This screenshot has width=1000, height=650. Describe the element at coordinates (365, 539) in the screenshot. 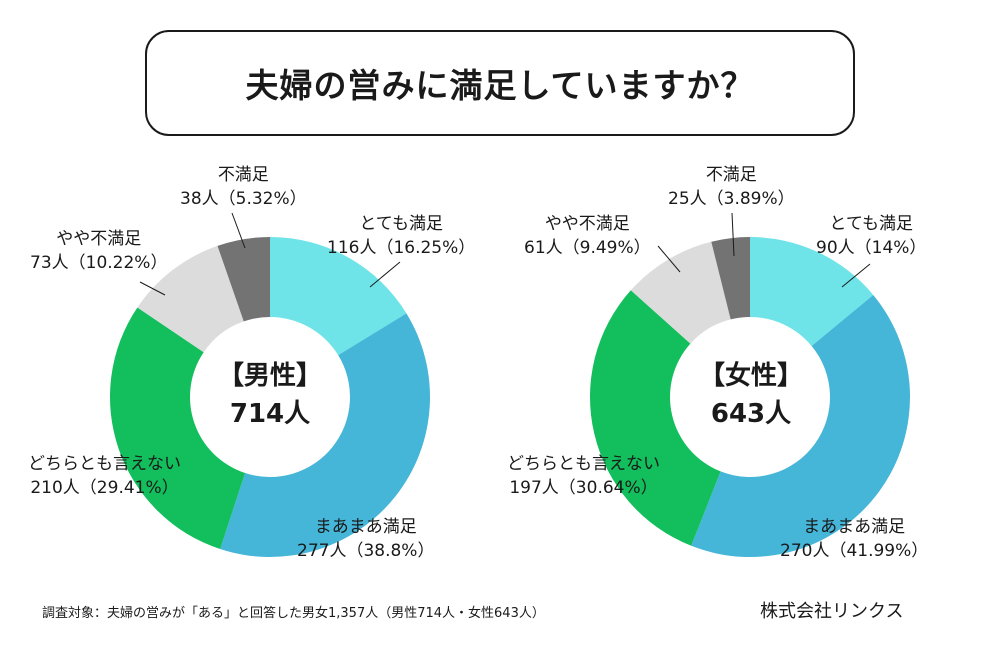

I see `male-label-somewhat-satisfied: まあまあ満足 277人（38.8%）` at that location.